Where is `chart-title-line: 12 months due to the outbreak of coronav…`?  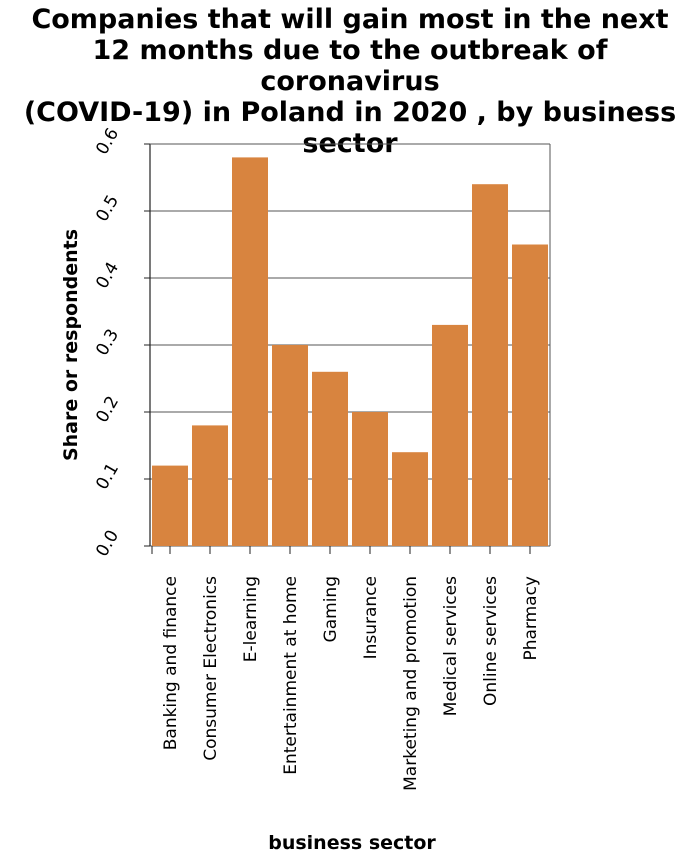 chart-title-line: 12 months due to the outbreak of coronav… is located at coordinates (350, 66).